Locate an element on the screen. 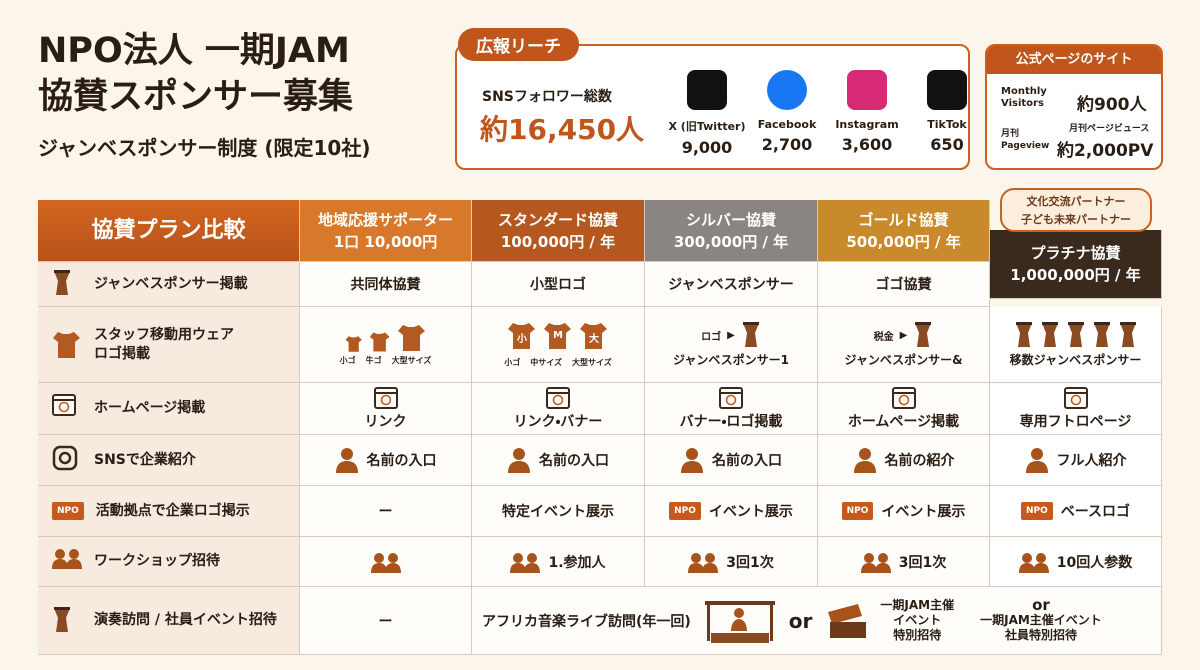 The image size is (1200, 670). label-line: ジャンベスポンサー掲載 is located at coordinates (171, 283).